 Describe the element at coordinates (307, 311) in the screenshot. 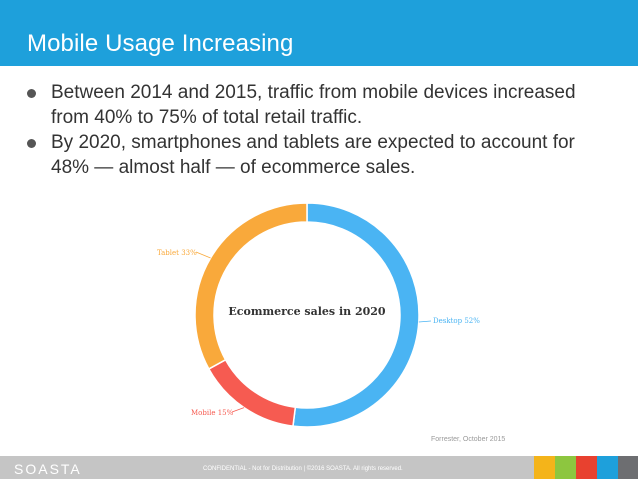

I see `chart-title: Ecommerce sales in 2020` at that location.